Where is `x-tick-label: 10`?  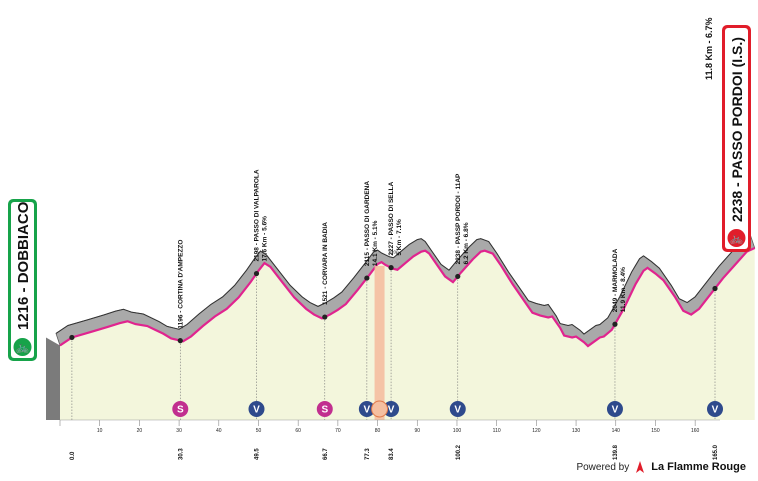
x-tick-label: 10 is located at coordinates (100, 431).